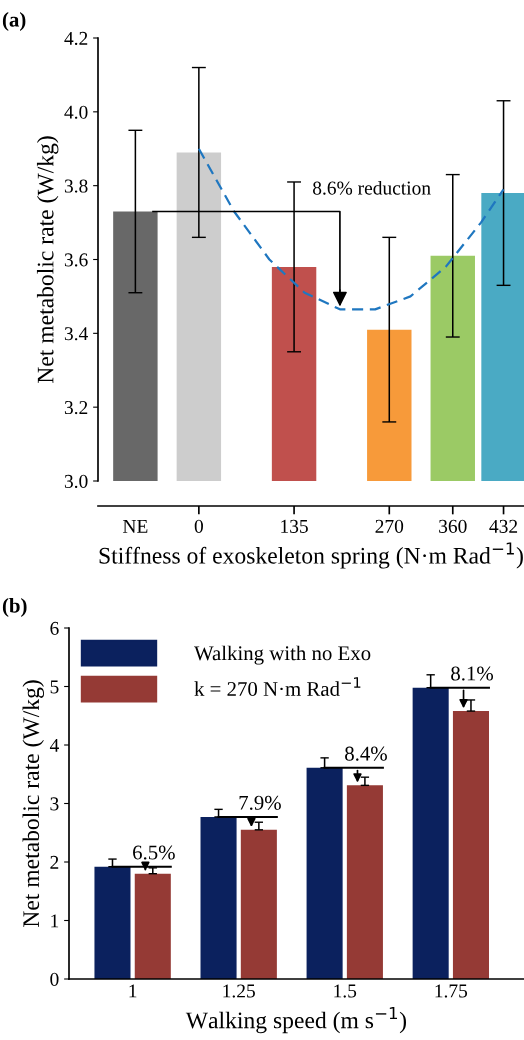  I want to click on y-tick-label: 4.2, so click(76, 38).